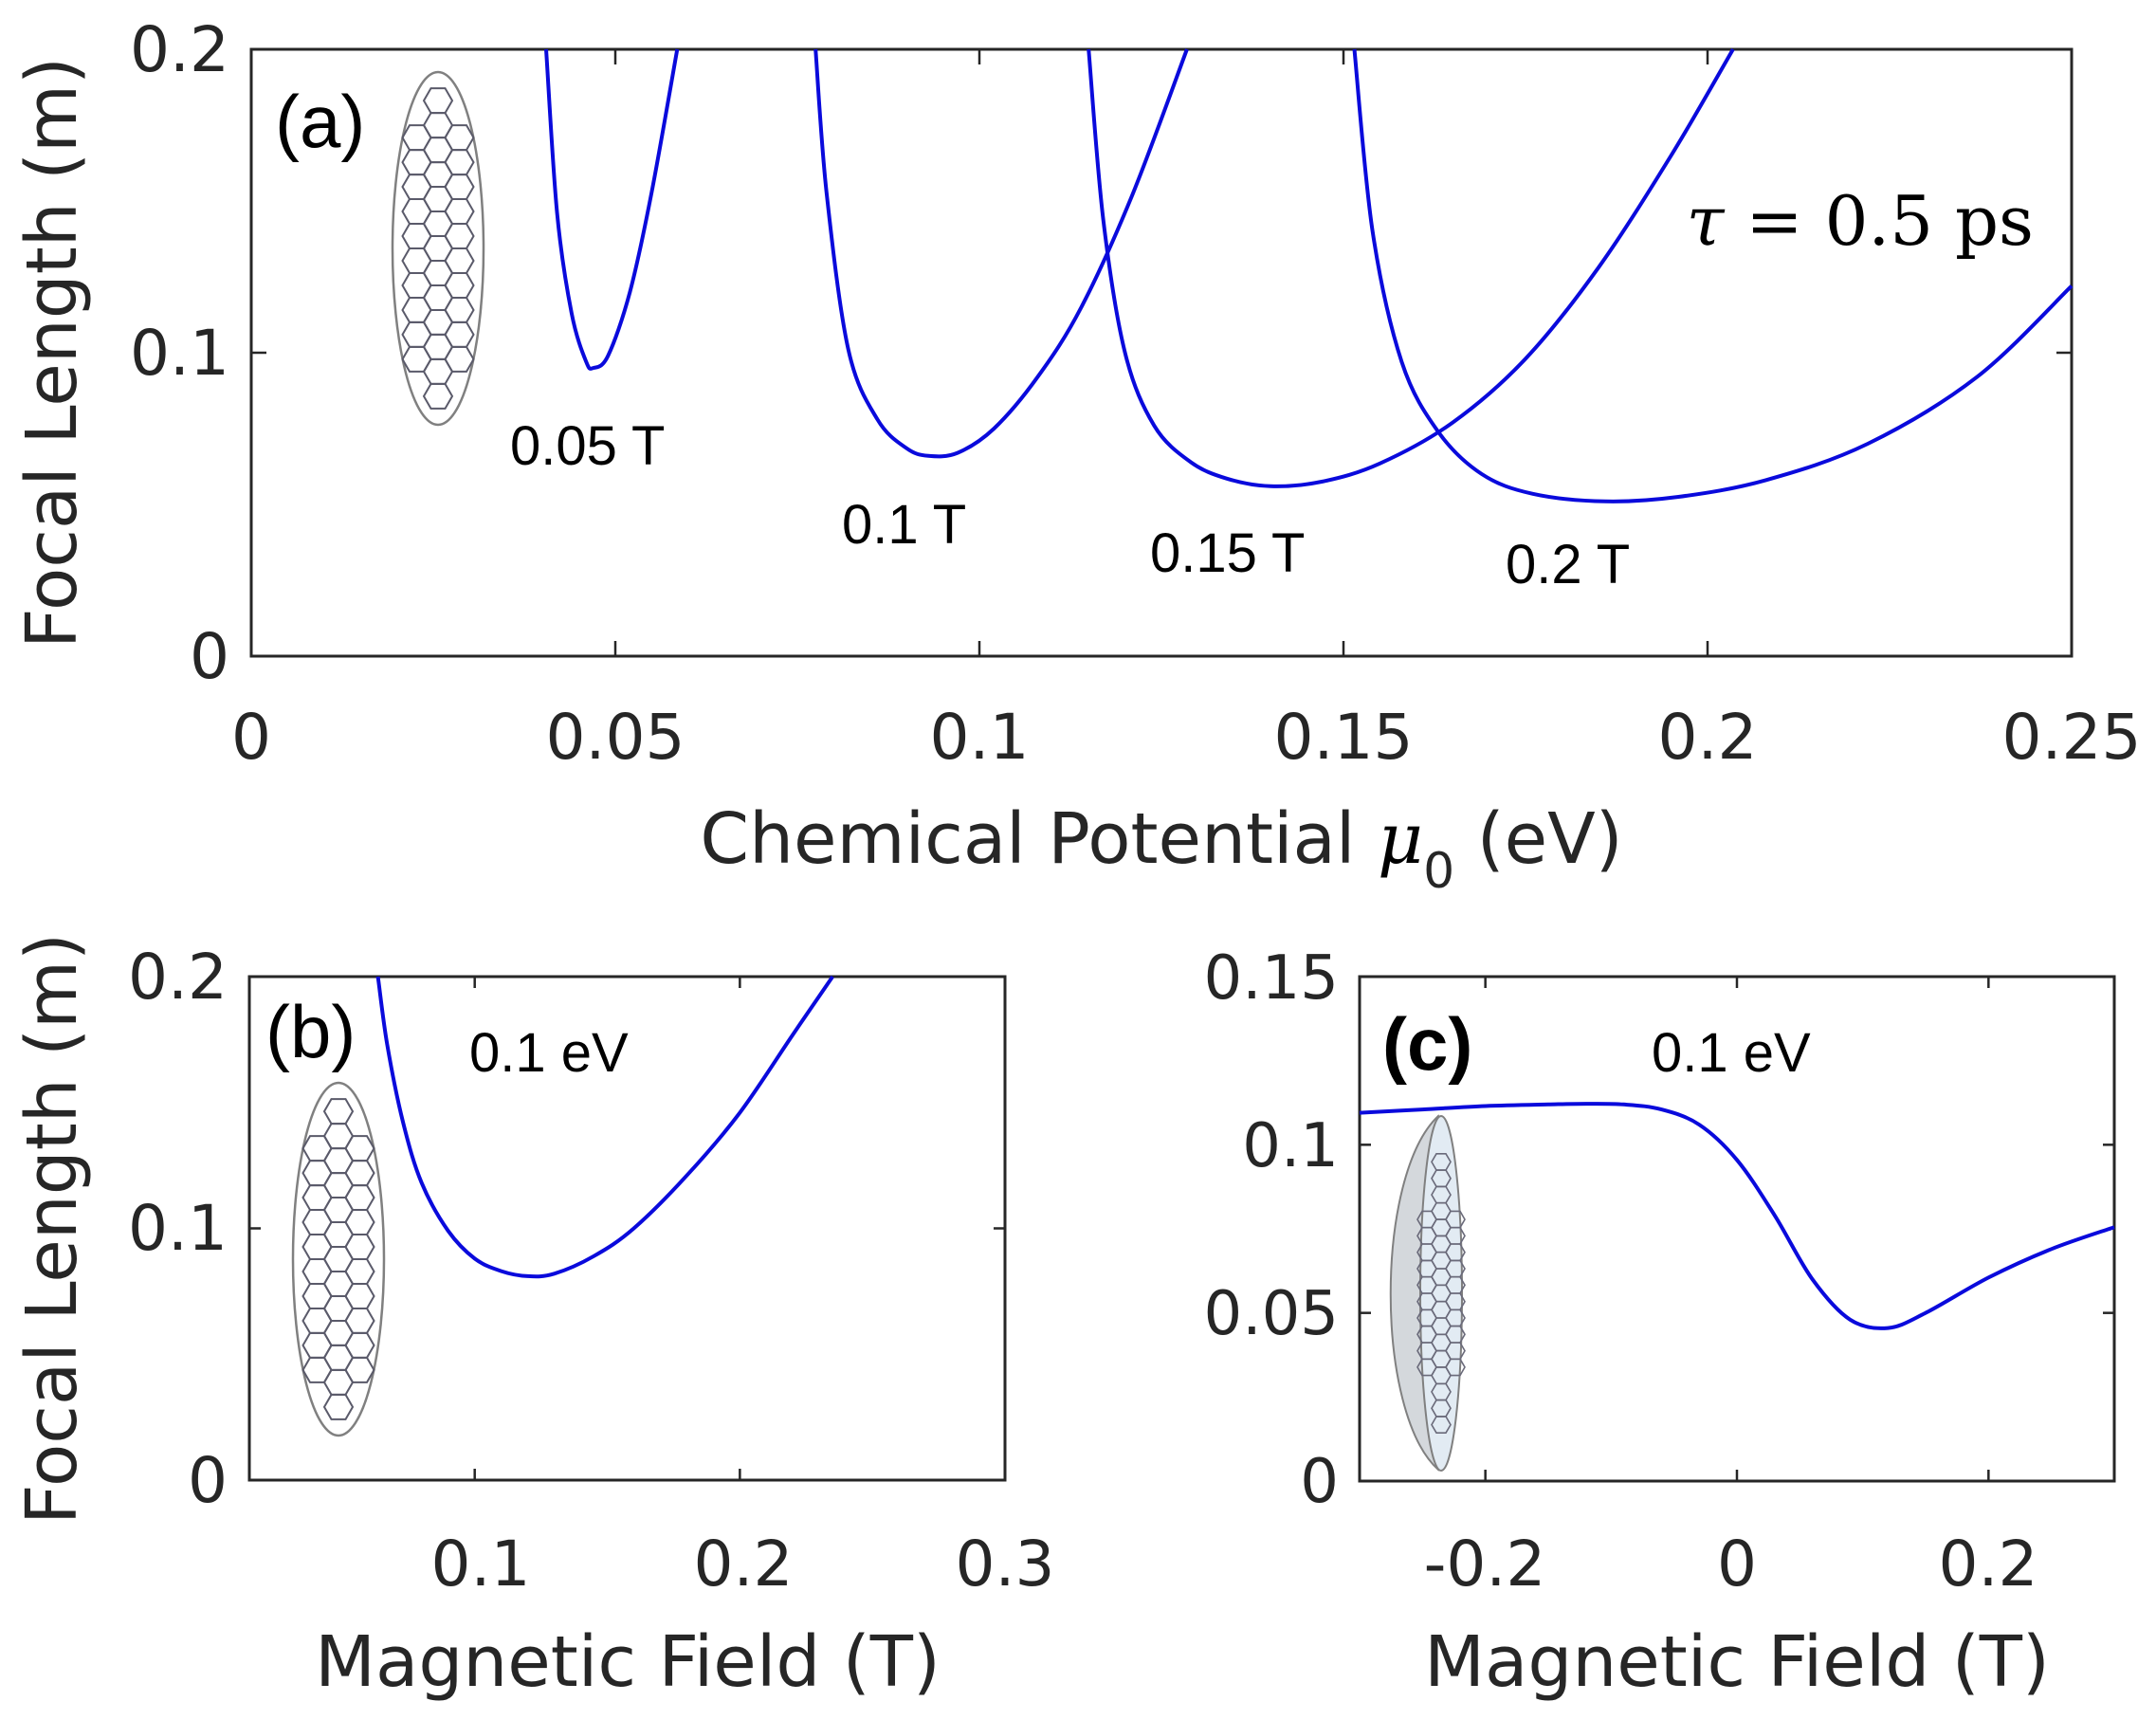 The height and width of the screenshot is (1720, 2156). What do you see at coordinates (1272, 978) in the screenshot?
I see `y-tick-label: 0.15` at bounding box center [1272, 978].